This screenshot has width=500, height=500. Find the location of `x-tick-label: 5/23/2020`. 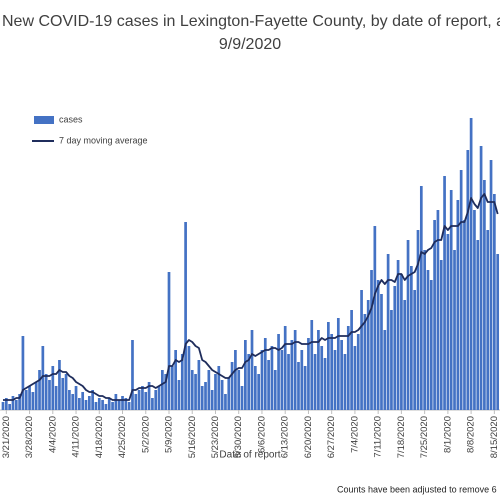

x-tick-label: 5/23/2020 is located at coordinates (215, 437).